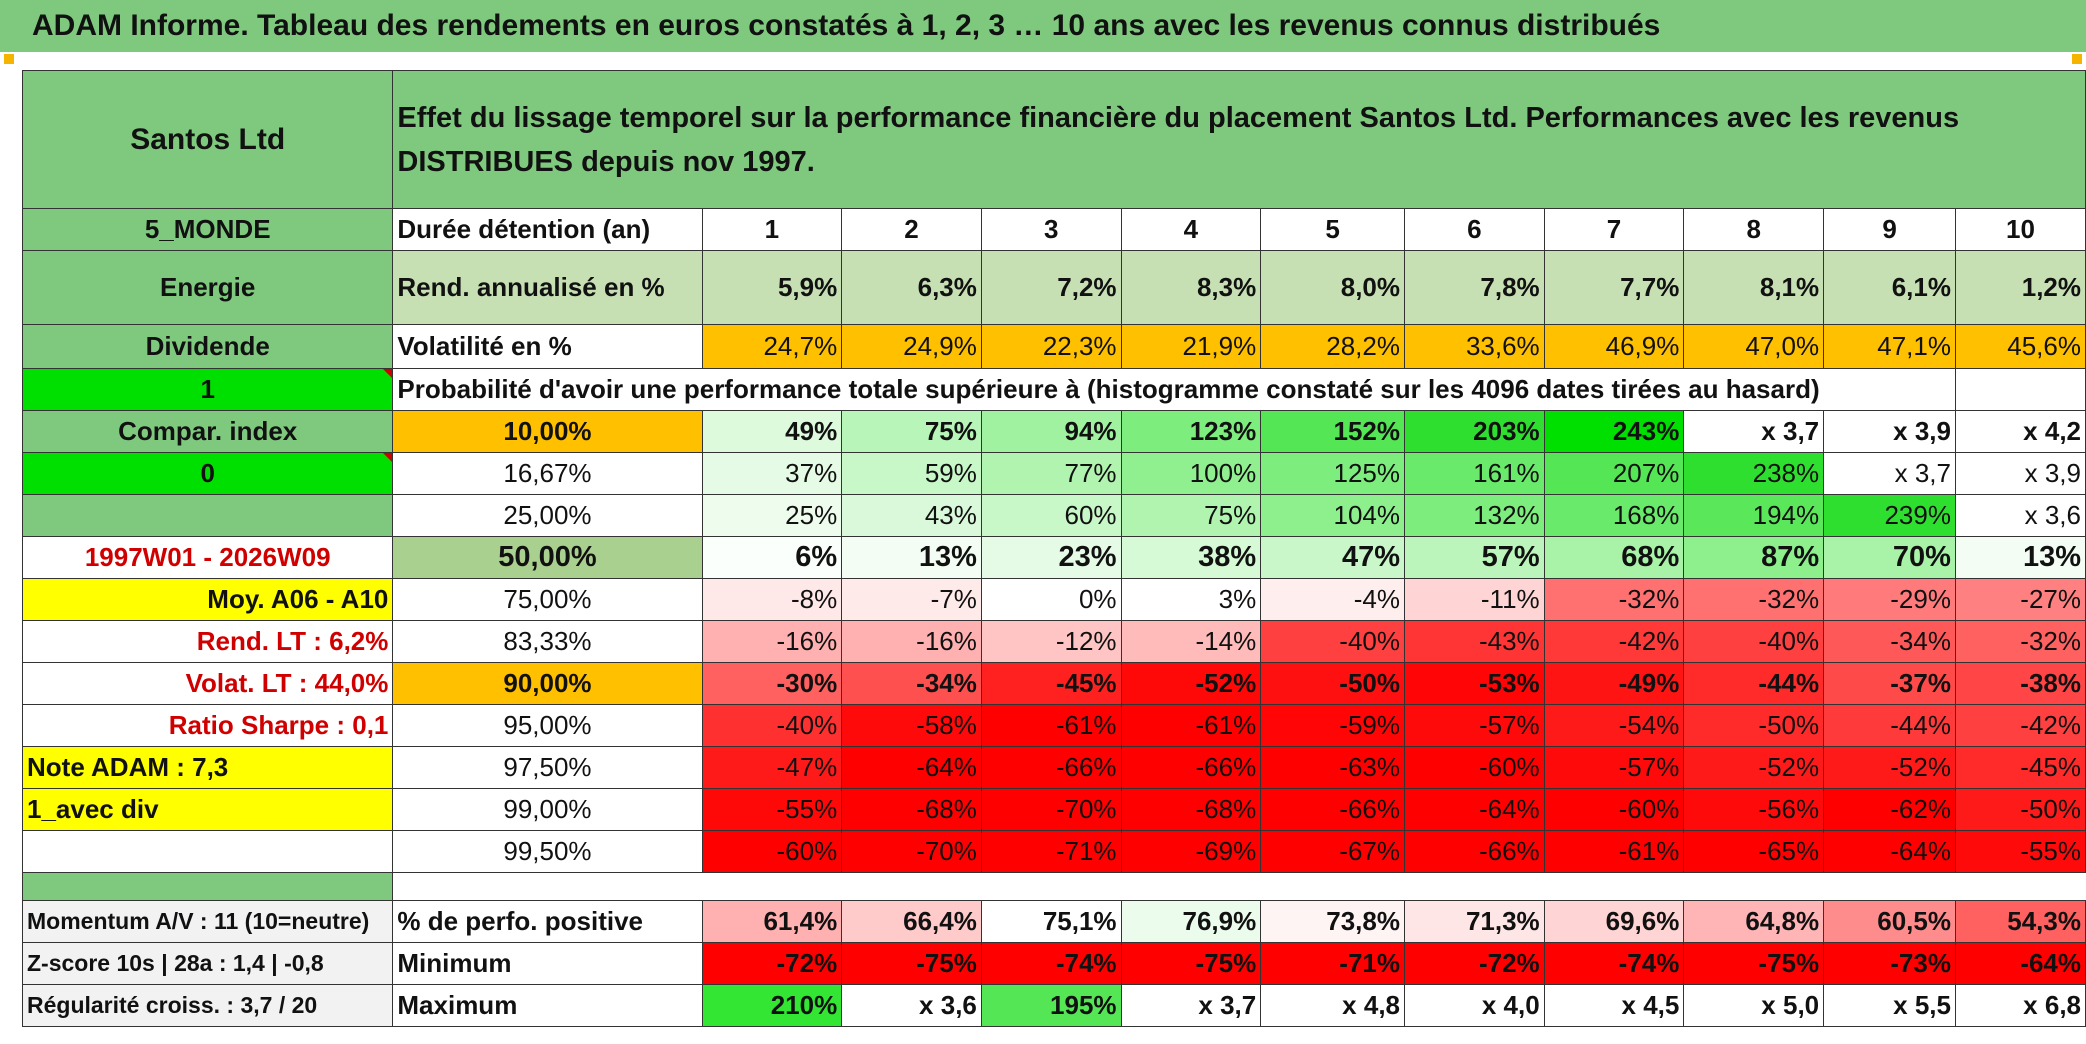  What do you see at coordinates (1889, 725) in the screenshot?
I see `quantile-value: -44%` at bounding box center [1889, 725].